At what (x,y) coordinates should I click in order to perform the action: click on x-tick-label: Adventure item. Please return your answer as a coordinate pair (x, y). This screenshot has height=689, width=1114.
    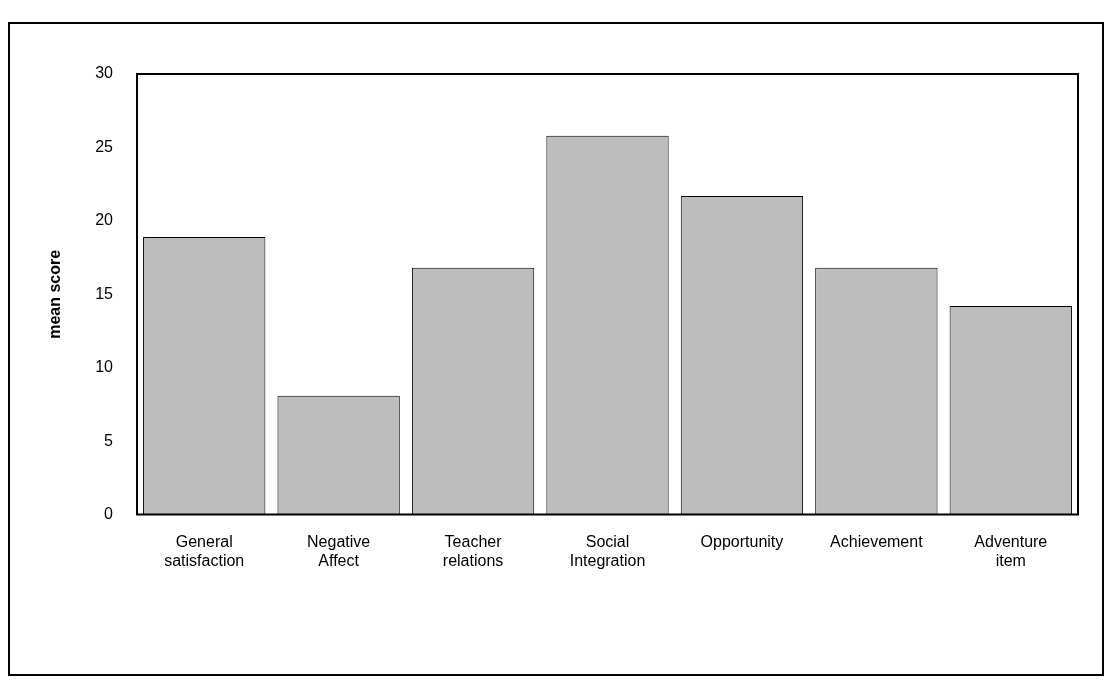
    Looking at the image, I should click on (1011, 550).